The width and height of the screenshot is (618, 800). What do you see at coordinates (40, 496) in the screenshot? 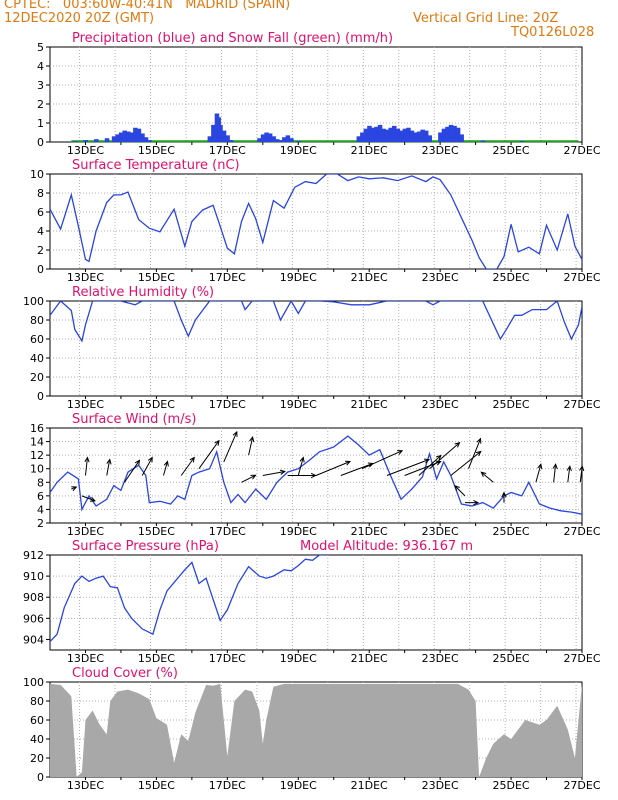
I see `wind-ytick-label: 6` at bounding box center [40, 496].